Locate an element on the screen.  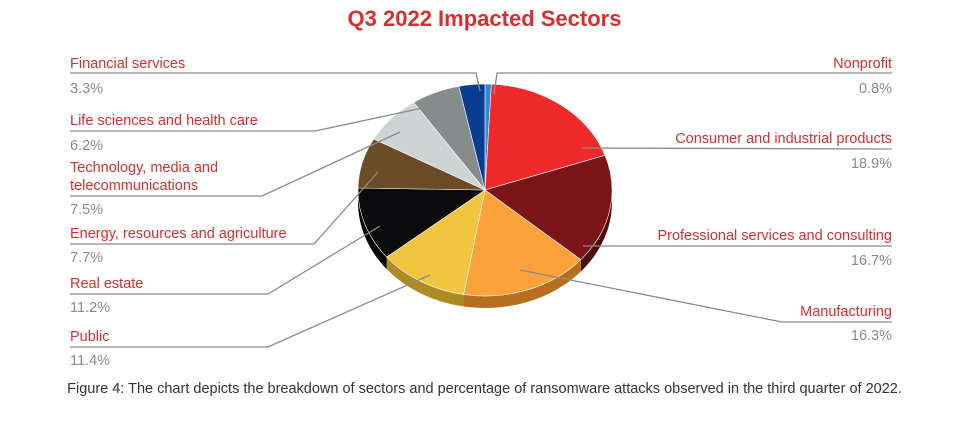
pie-slice-public is located at coordinates (436, 242).